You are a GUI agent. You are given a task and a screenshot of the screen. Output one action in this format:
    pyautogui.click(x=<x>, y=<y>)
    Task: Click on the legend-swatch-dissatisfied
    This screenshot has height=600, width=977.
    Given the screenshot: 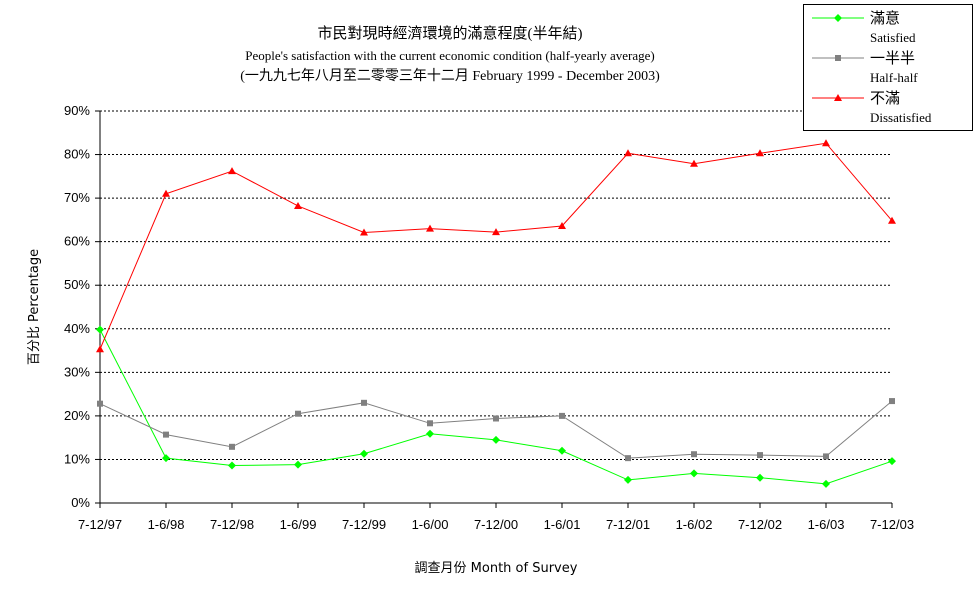 What is the action you would take?
    pyautogui.click(x=838, y=97)
    